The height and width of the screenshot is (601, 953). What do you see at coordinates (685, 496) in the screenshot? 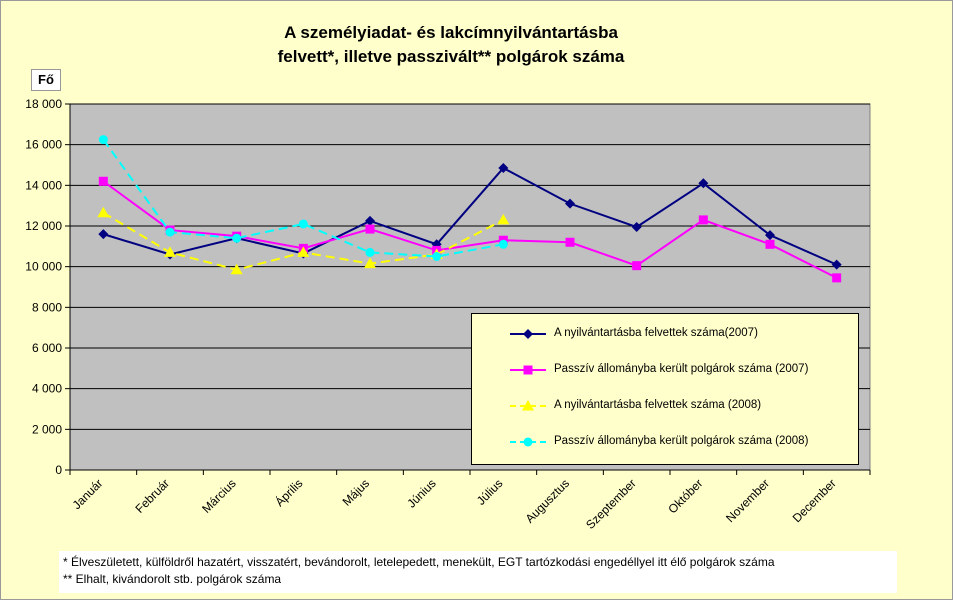
I see `x-tick-label: Október` at bounding box center [685, 496].